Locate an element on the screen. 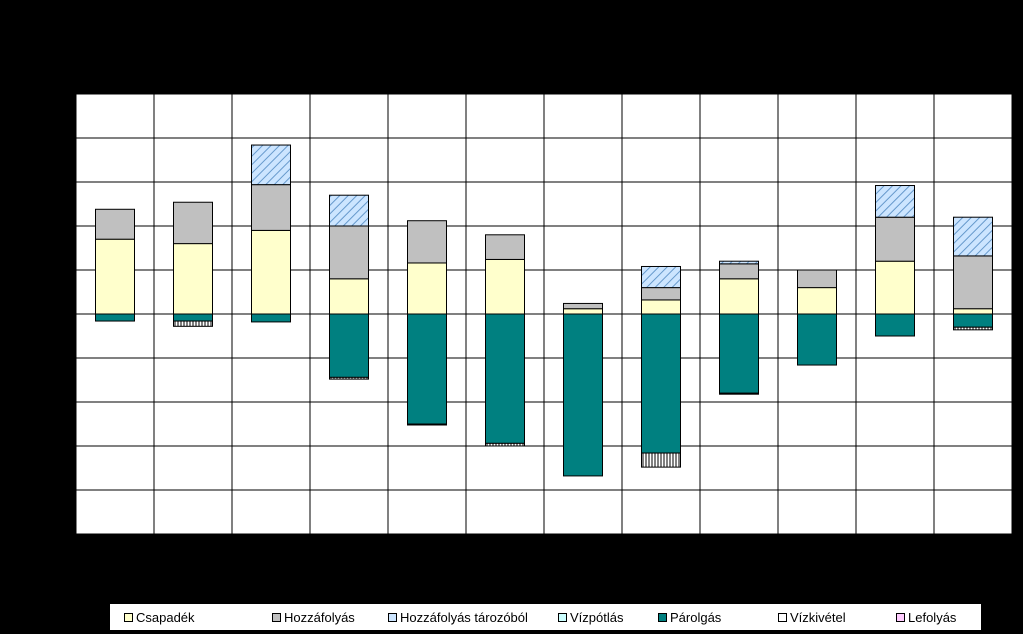 Image resolution: width=1023 pixels, height=634 pixels. legend-item: Vízkivétel is located at coordinates (837, 617).